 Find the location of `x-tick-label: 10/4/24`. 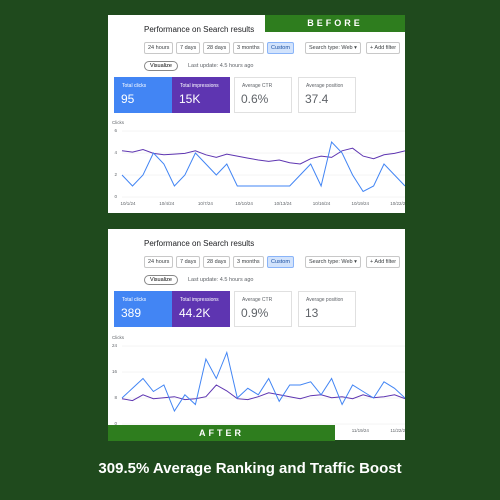

x-tick-label: 10/4/24 is located at coordinates (167, 203).